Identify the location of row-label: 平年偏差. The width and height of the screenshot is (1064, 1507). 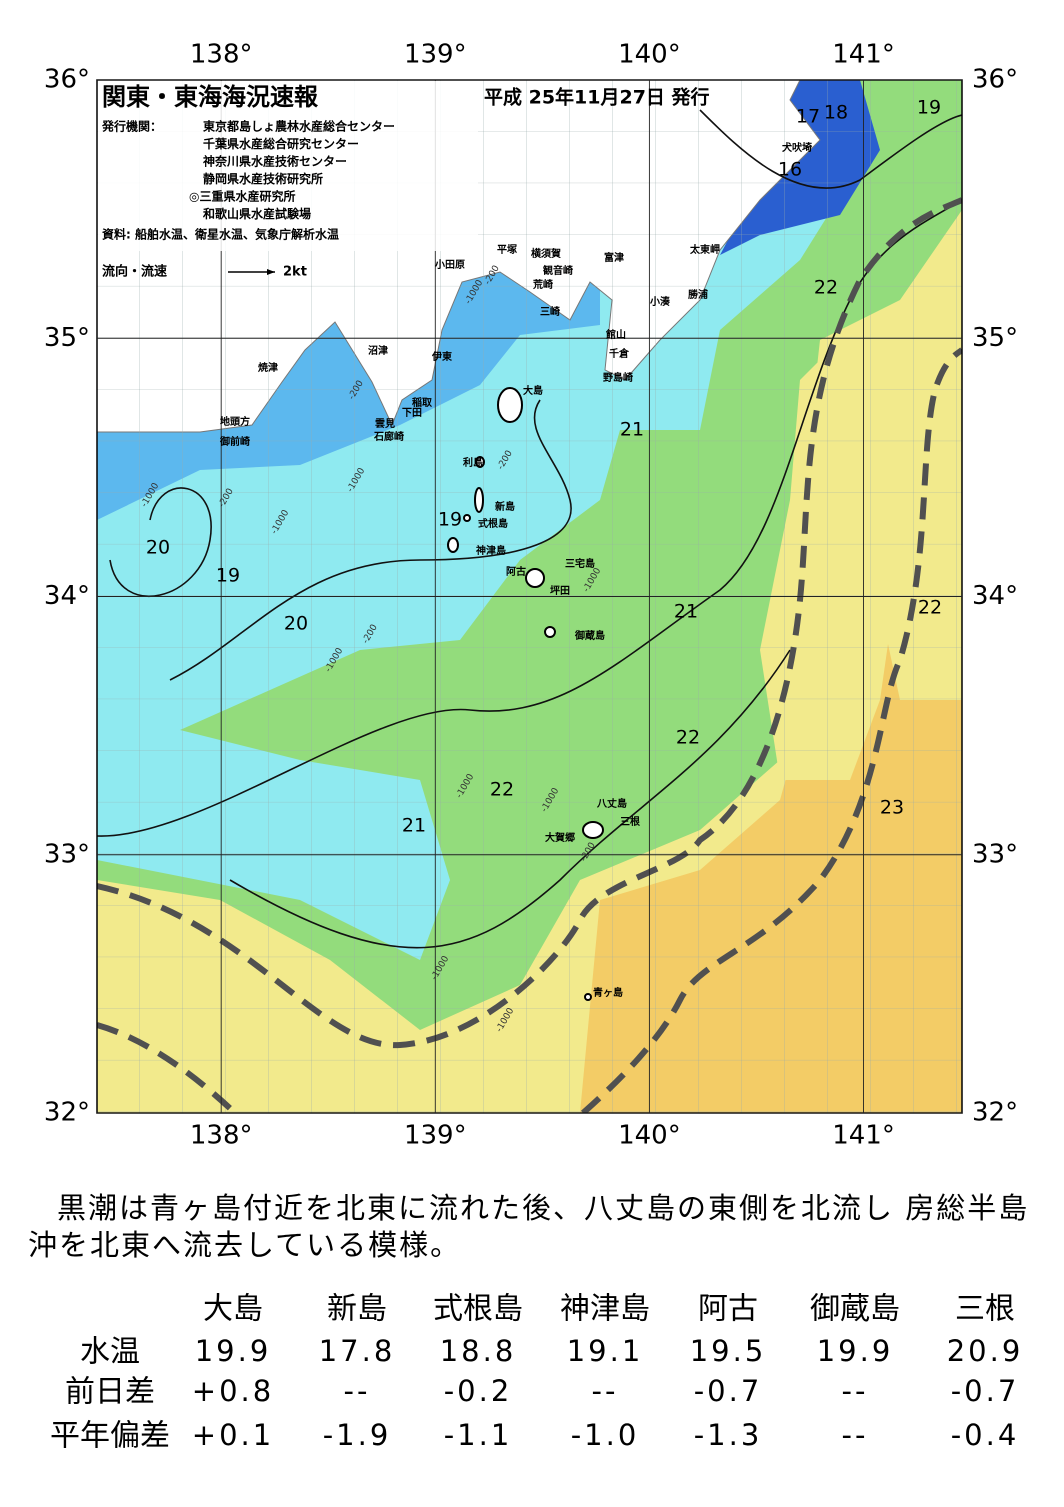
(110, 1436).